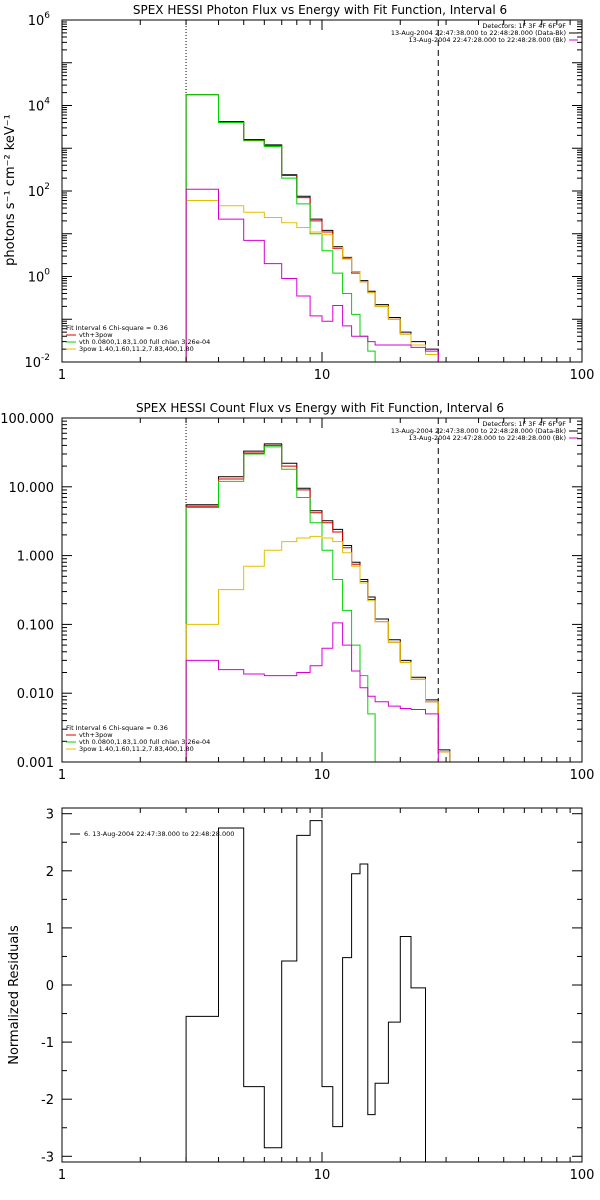  Describe the element at coordinates (35, 763) in the screenshot. I see `y-tick-label-1: 0.001` at that location.